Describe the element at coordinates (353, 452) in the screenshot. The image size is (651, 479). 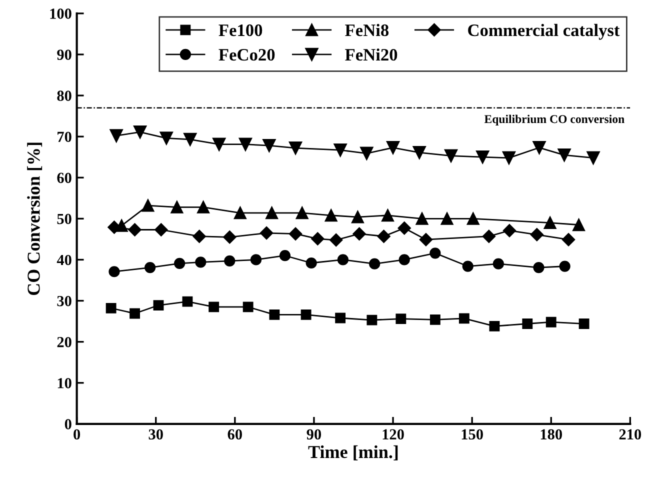
I see `x-axis-title: Time [min.]` at that location.